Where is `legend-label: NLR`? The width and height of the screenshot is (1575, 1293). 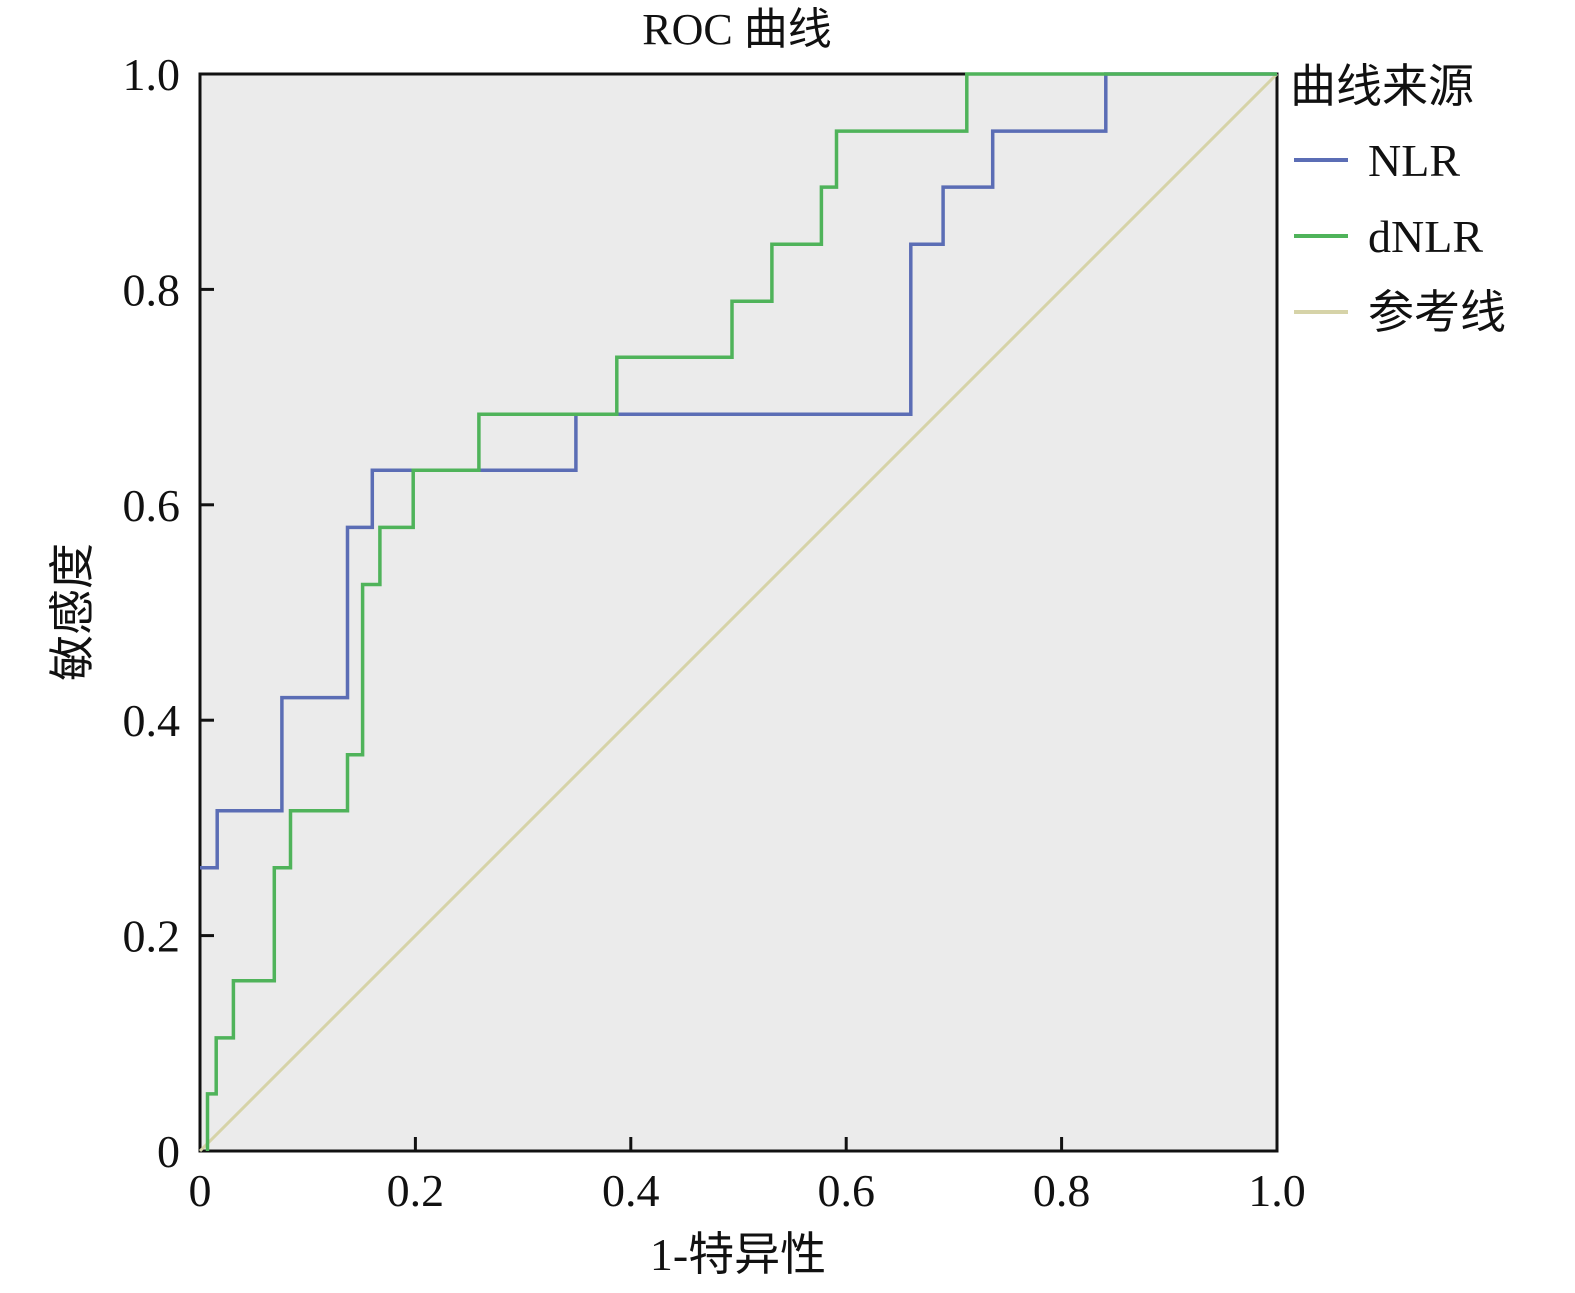
legend-label: NLR is located at coordinates (1414, 160).